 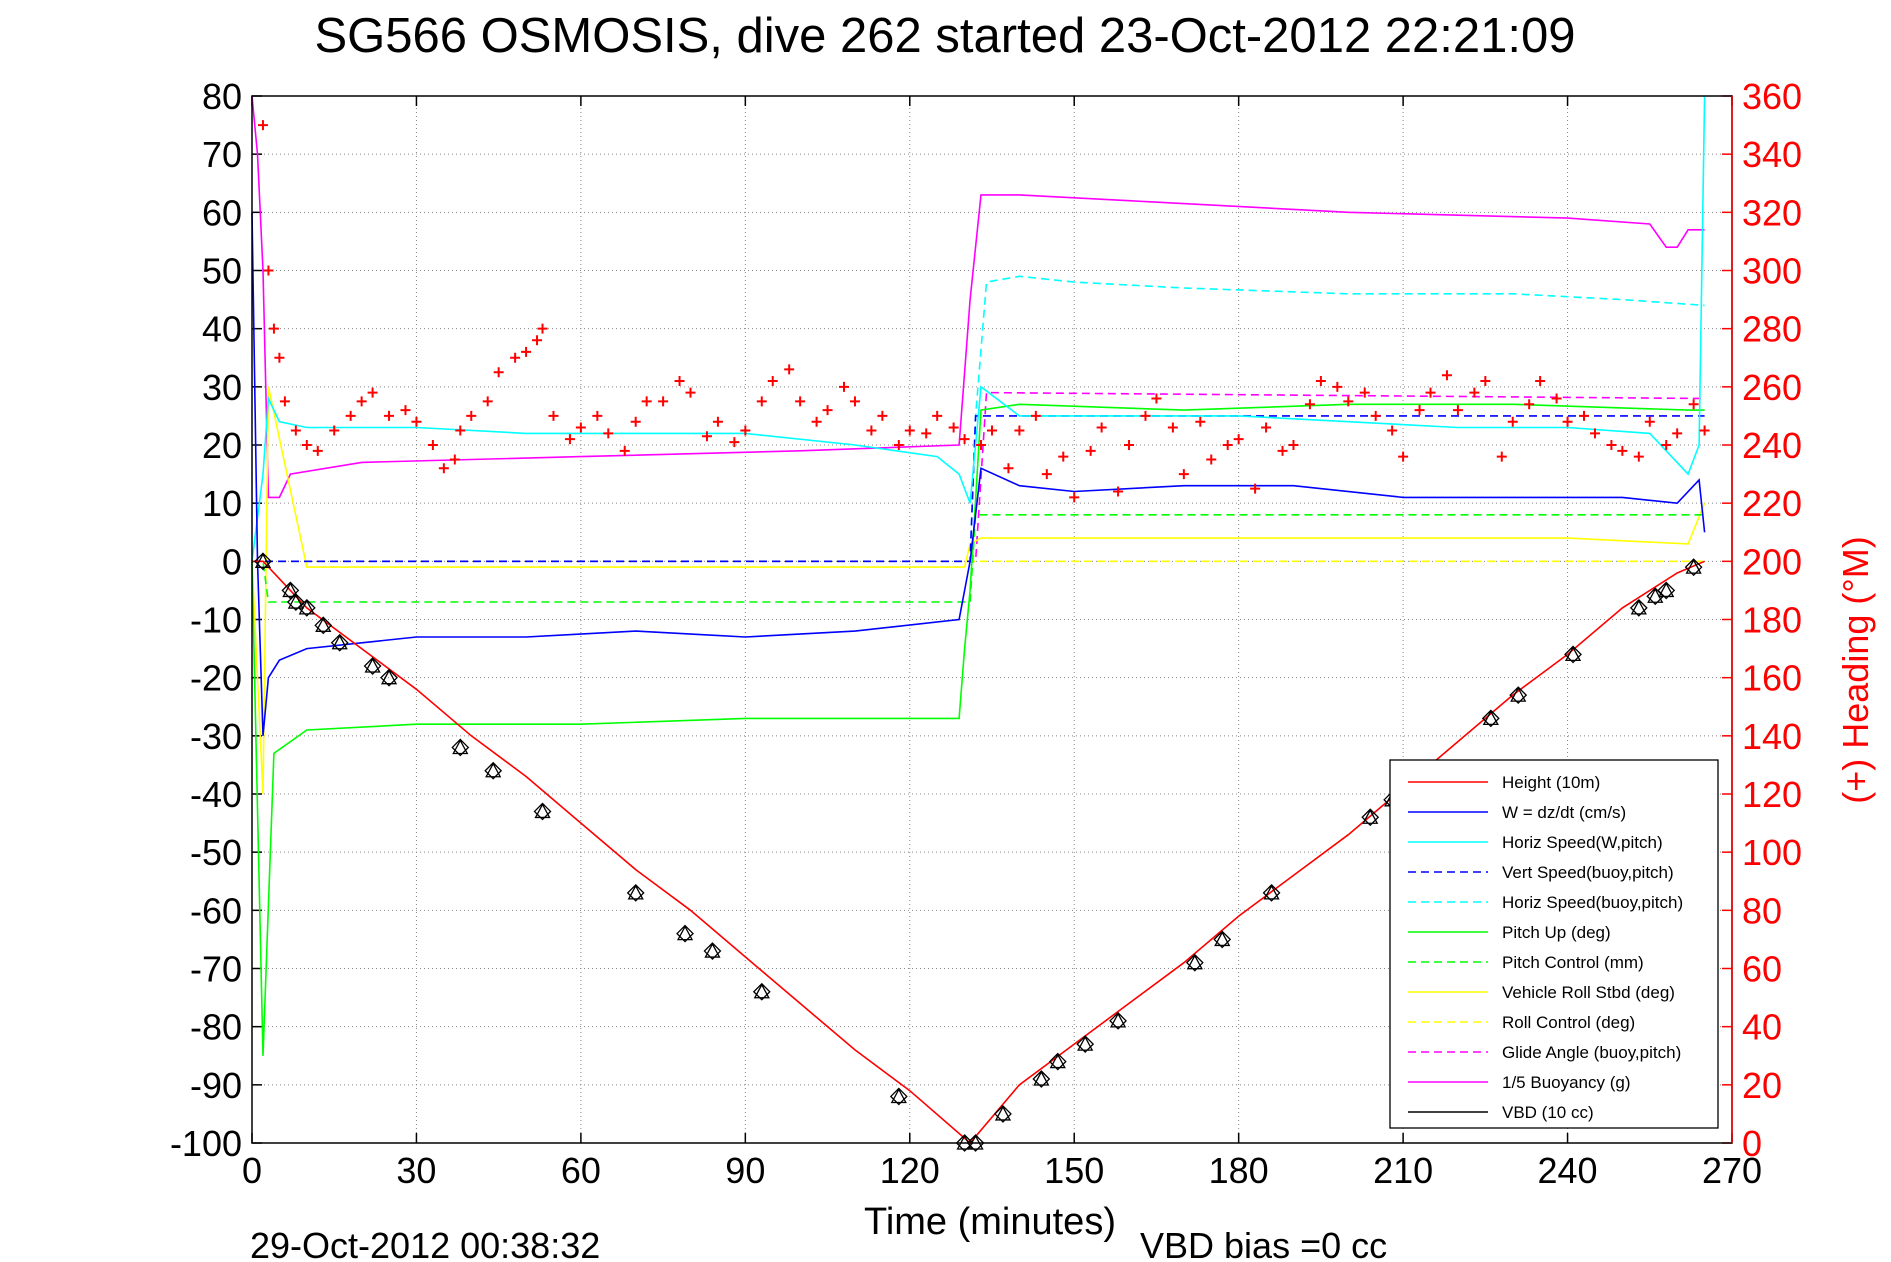 I want to click on right-tick-label: 280, so click(x=1772, y=329).